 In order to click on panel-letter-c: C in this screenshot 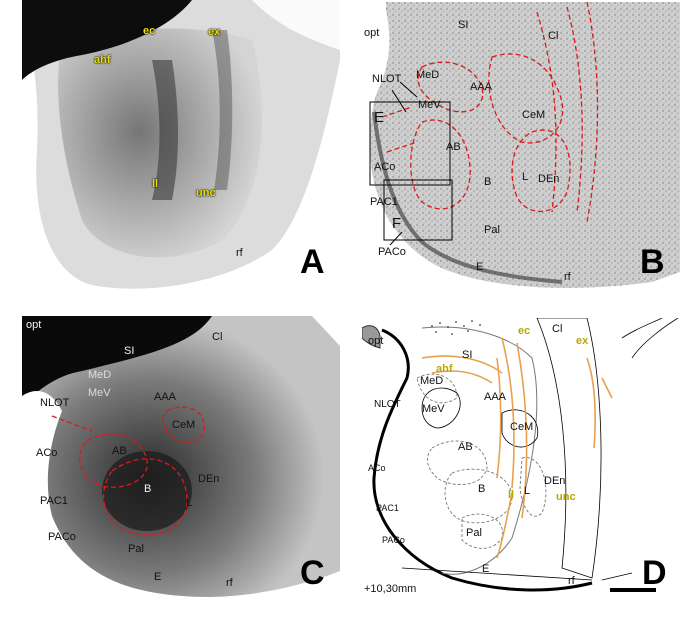, I will do `click(312, 573)`.